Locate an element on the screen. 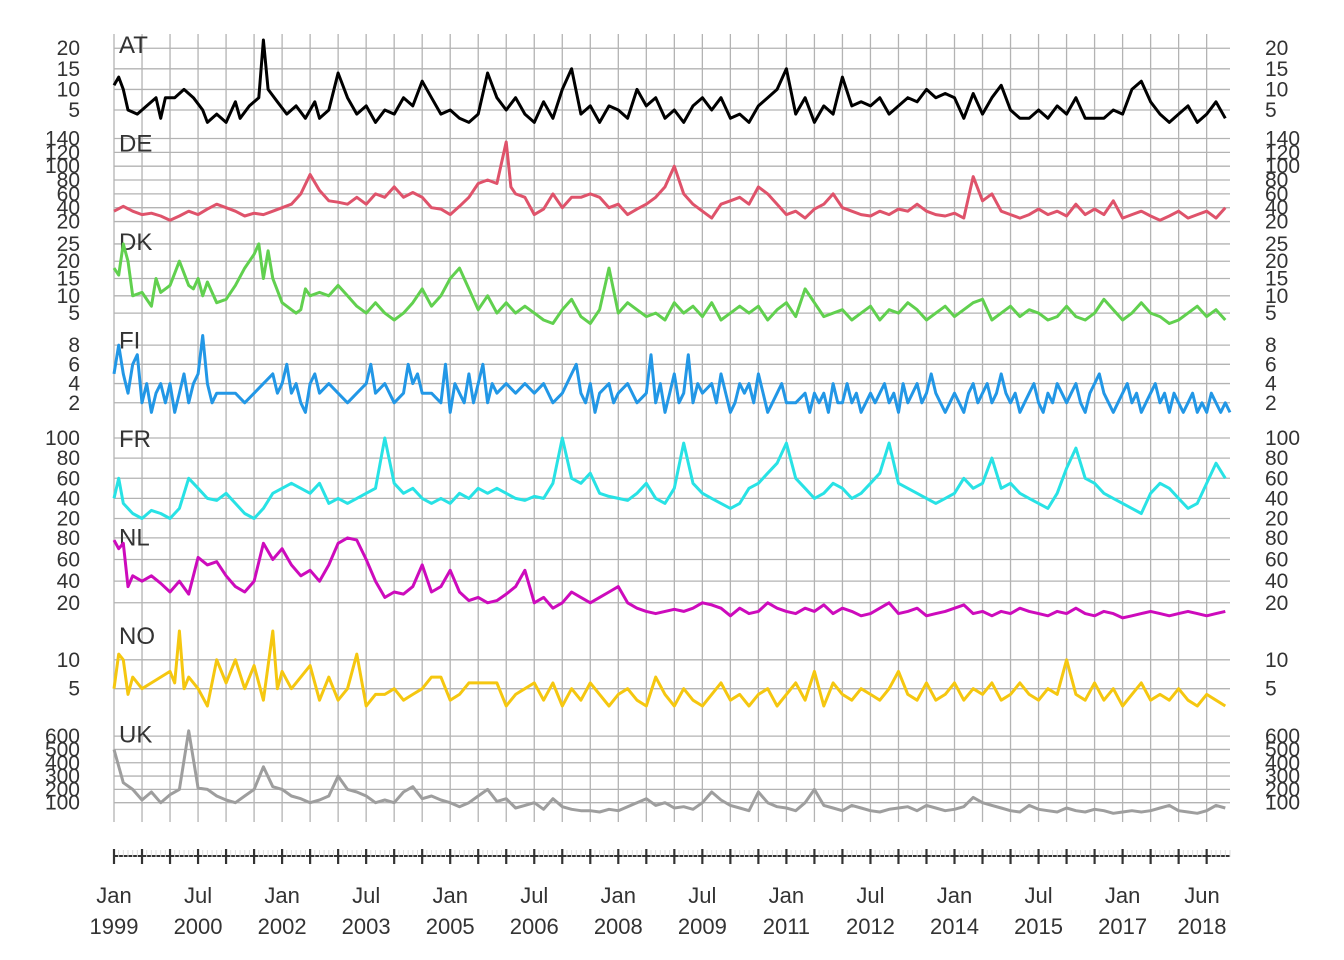 This screenshot has height=960, width=1344. x-tick-label-year: 2015 is located at coordinates (1038, 926).